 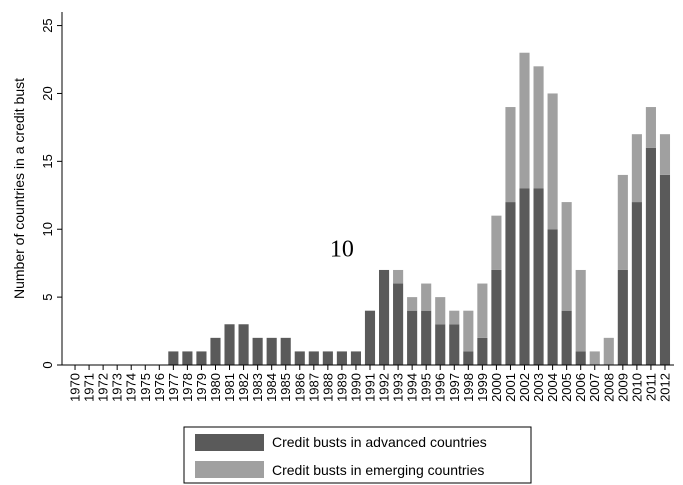 What do you see at coordinates (229, 387) in the screenshot?
I see `x-tick-label: 1981` at bounding box center [229, 387].